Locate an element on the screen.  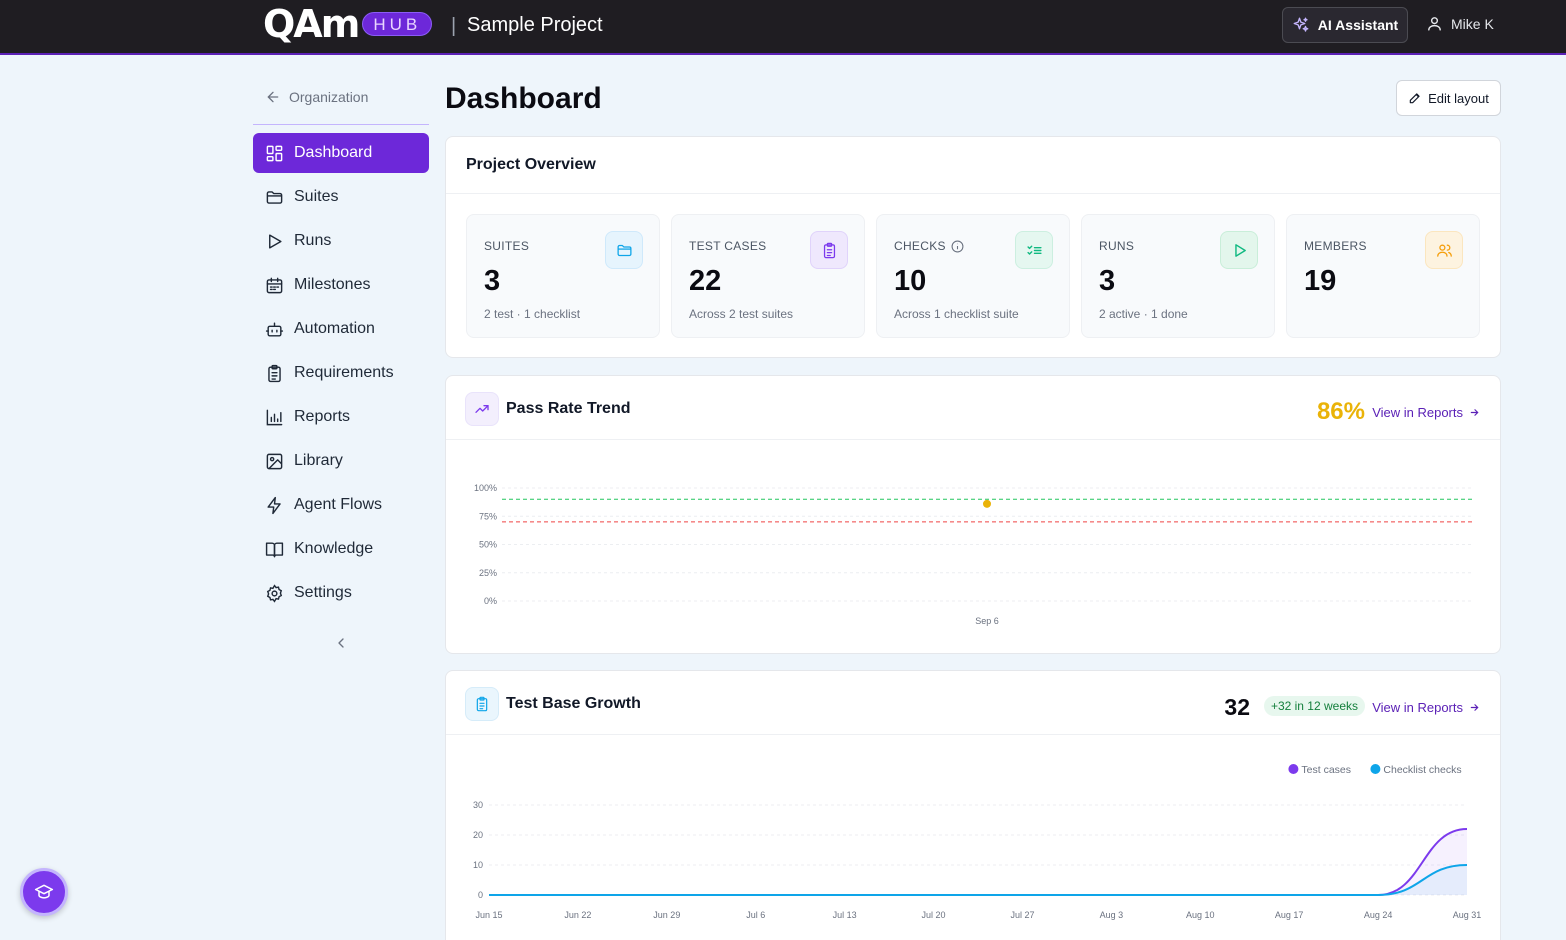
sidebar-item-automation: Automation is located at coordinates (341, 329).